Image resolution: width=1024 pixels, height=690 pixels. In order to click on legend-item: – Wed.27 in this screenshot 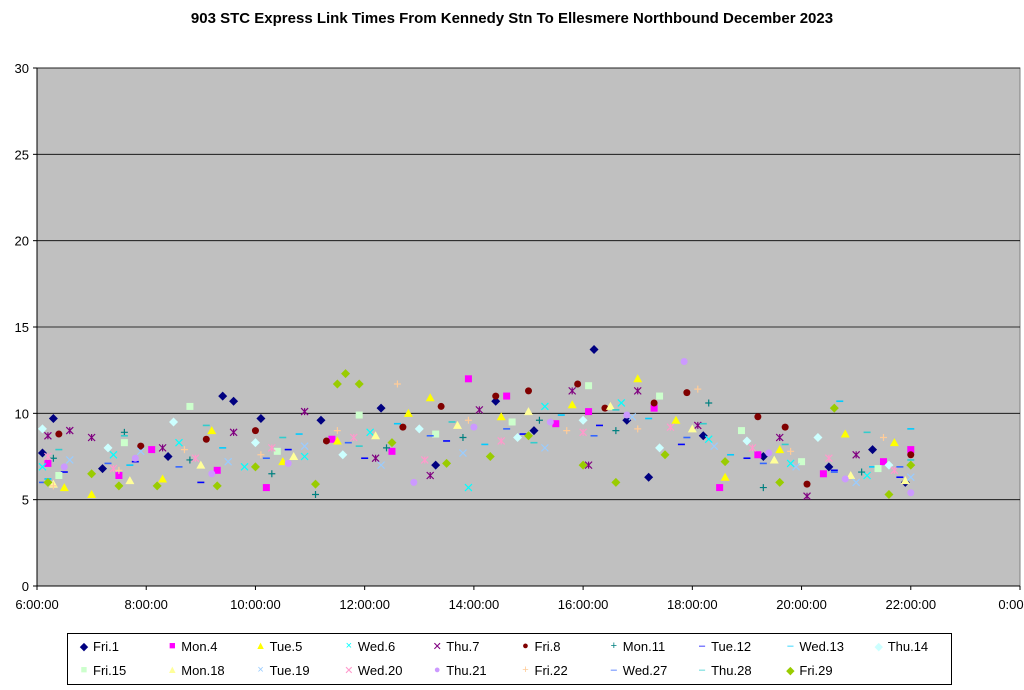, I will do `click(642, 670)`.